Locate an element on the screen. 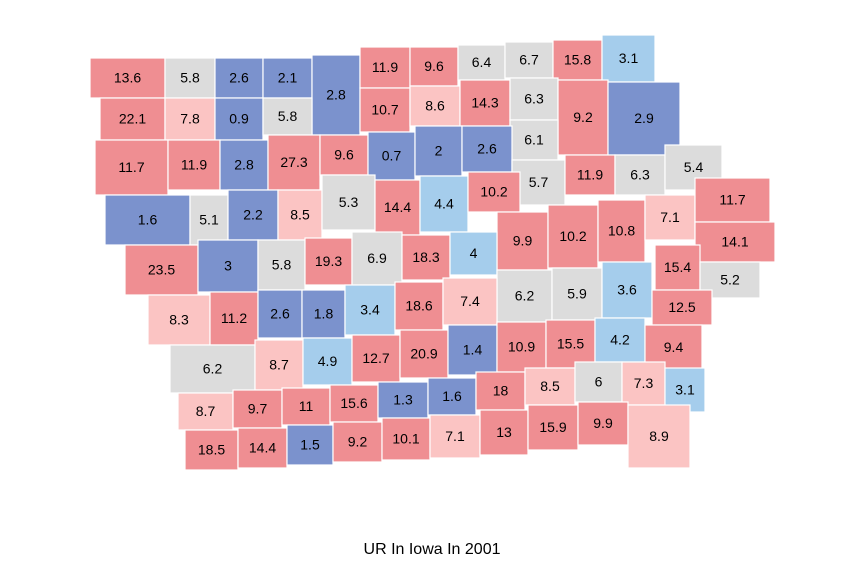  region-label: 5.3 is located at coordinates (349, 202).